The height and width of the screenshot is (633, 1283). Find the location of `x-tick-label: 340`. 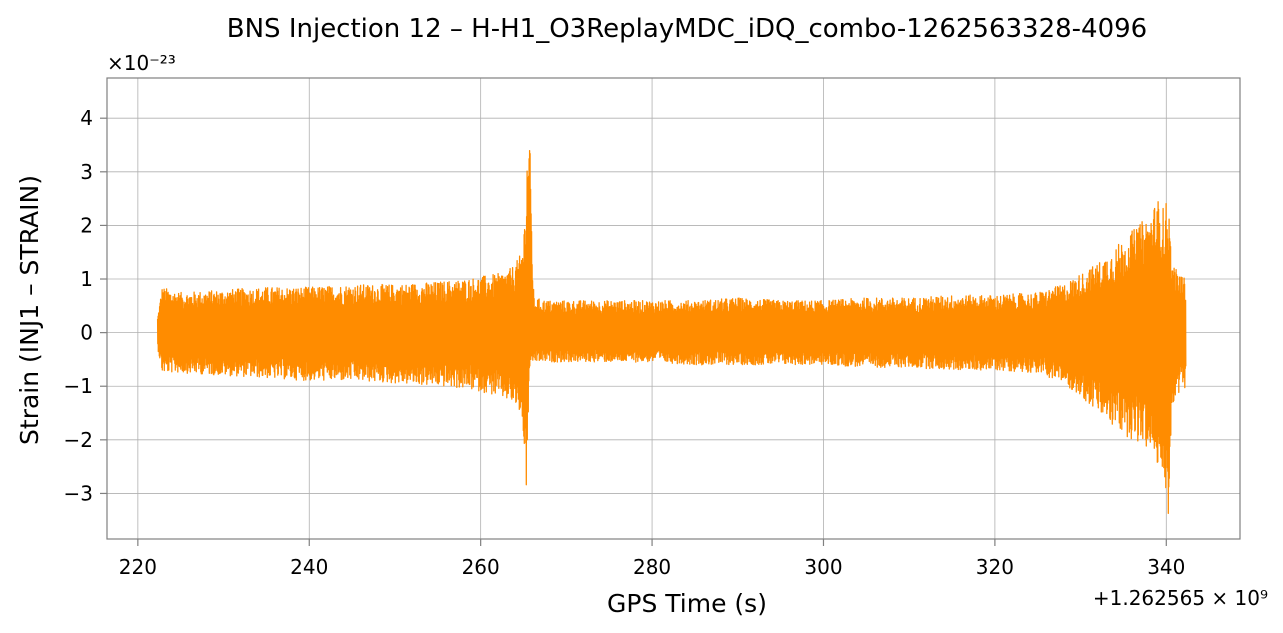

x-tick-label: 340 is located at coordinates (1166, 567).